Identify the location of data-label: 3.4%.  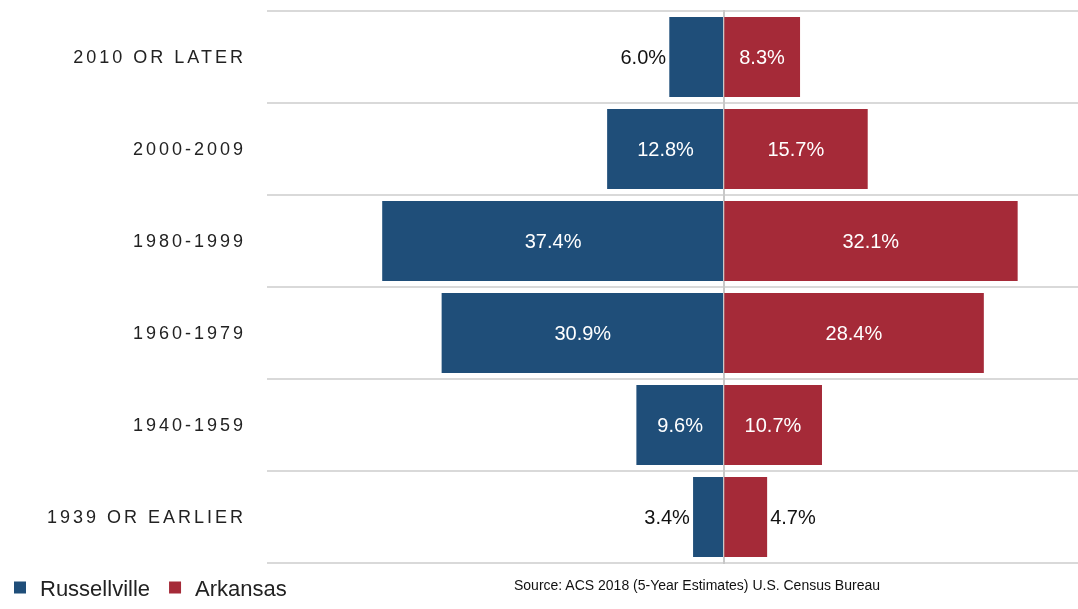
(667, 517).